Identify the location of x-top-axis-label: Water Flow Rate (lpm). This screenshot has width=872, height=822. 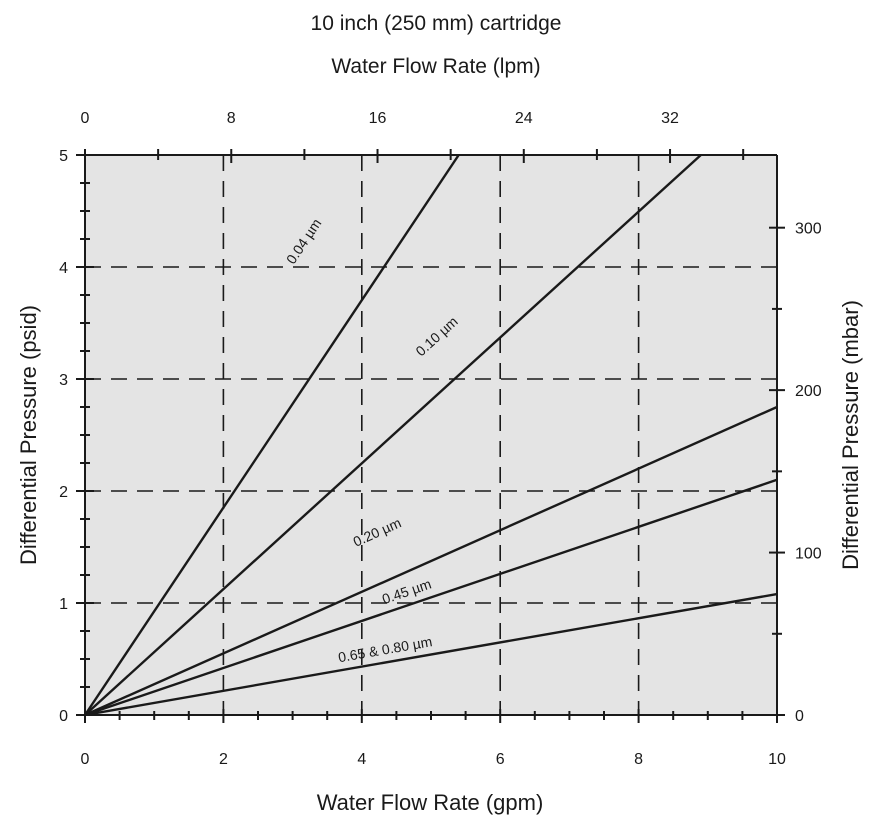
(435, 66).